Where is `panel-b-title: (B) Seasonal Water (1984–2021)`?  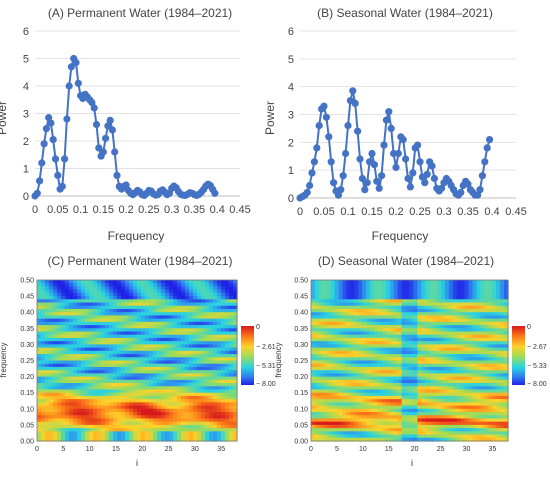
panel-b-title: (B) Seasonal Water (1984–2021) is located at coordinates (405, 13).